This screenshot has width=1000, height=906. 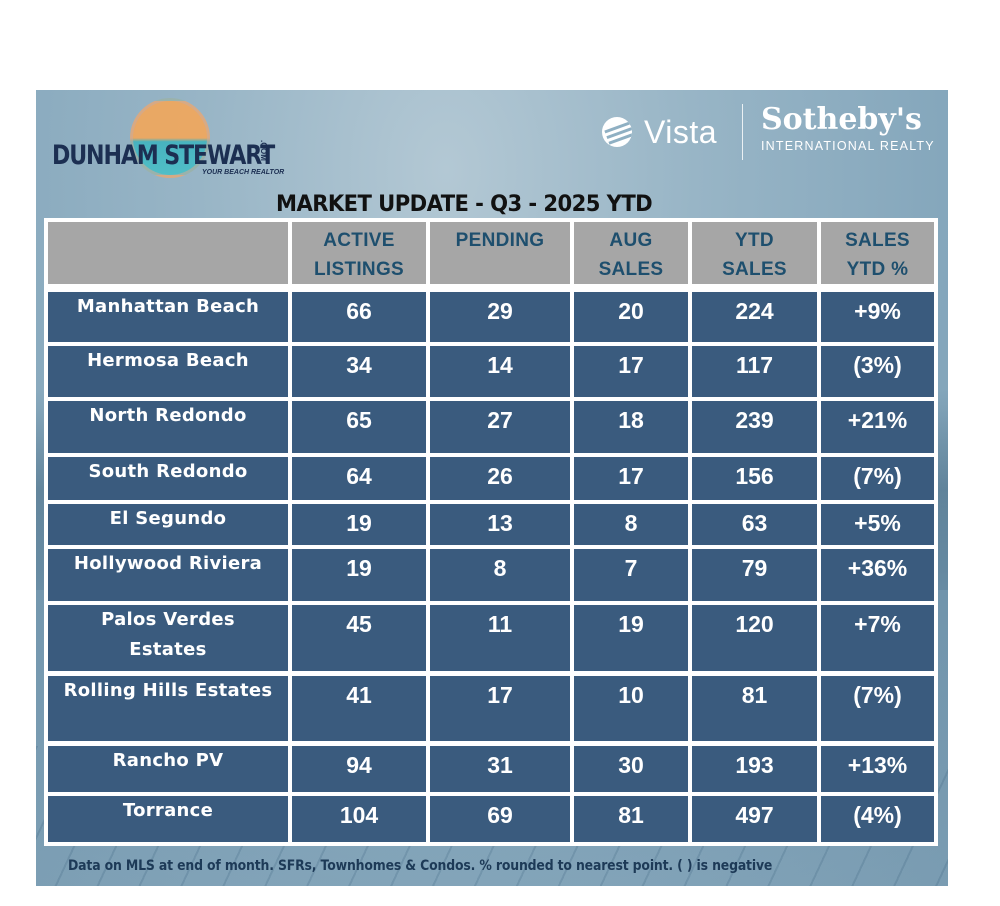 I want to click on table-cell-sales-ytd-pct: +36%, so click(x=877, y=575).